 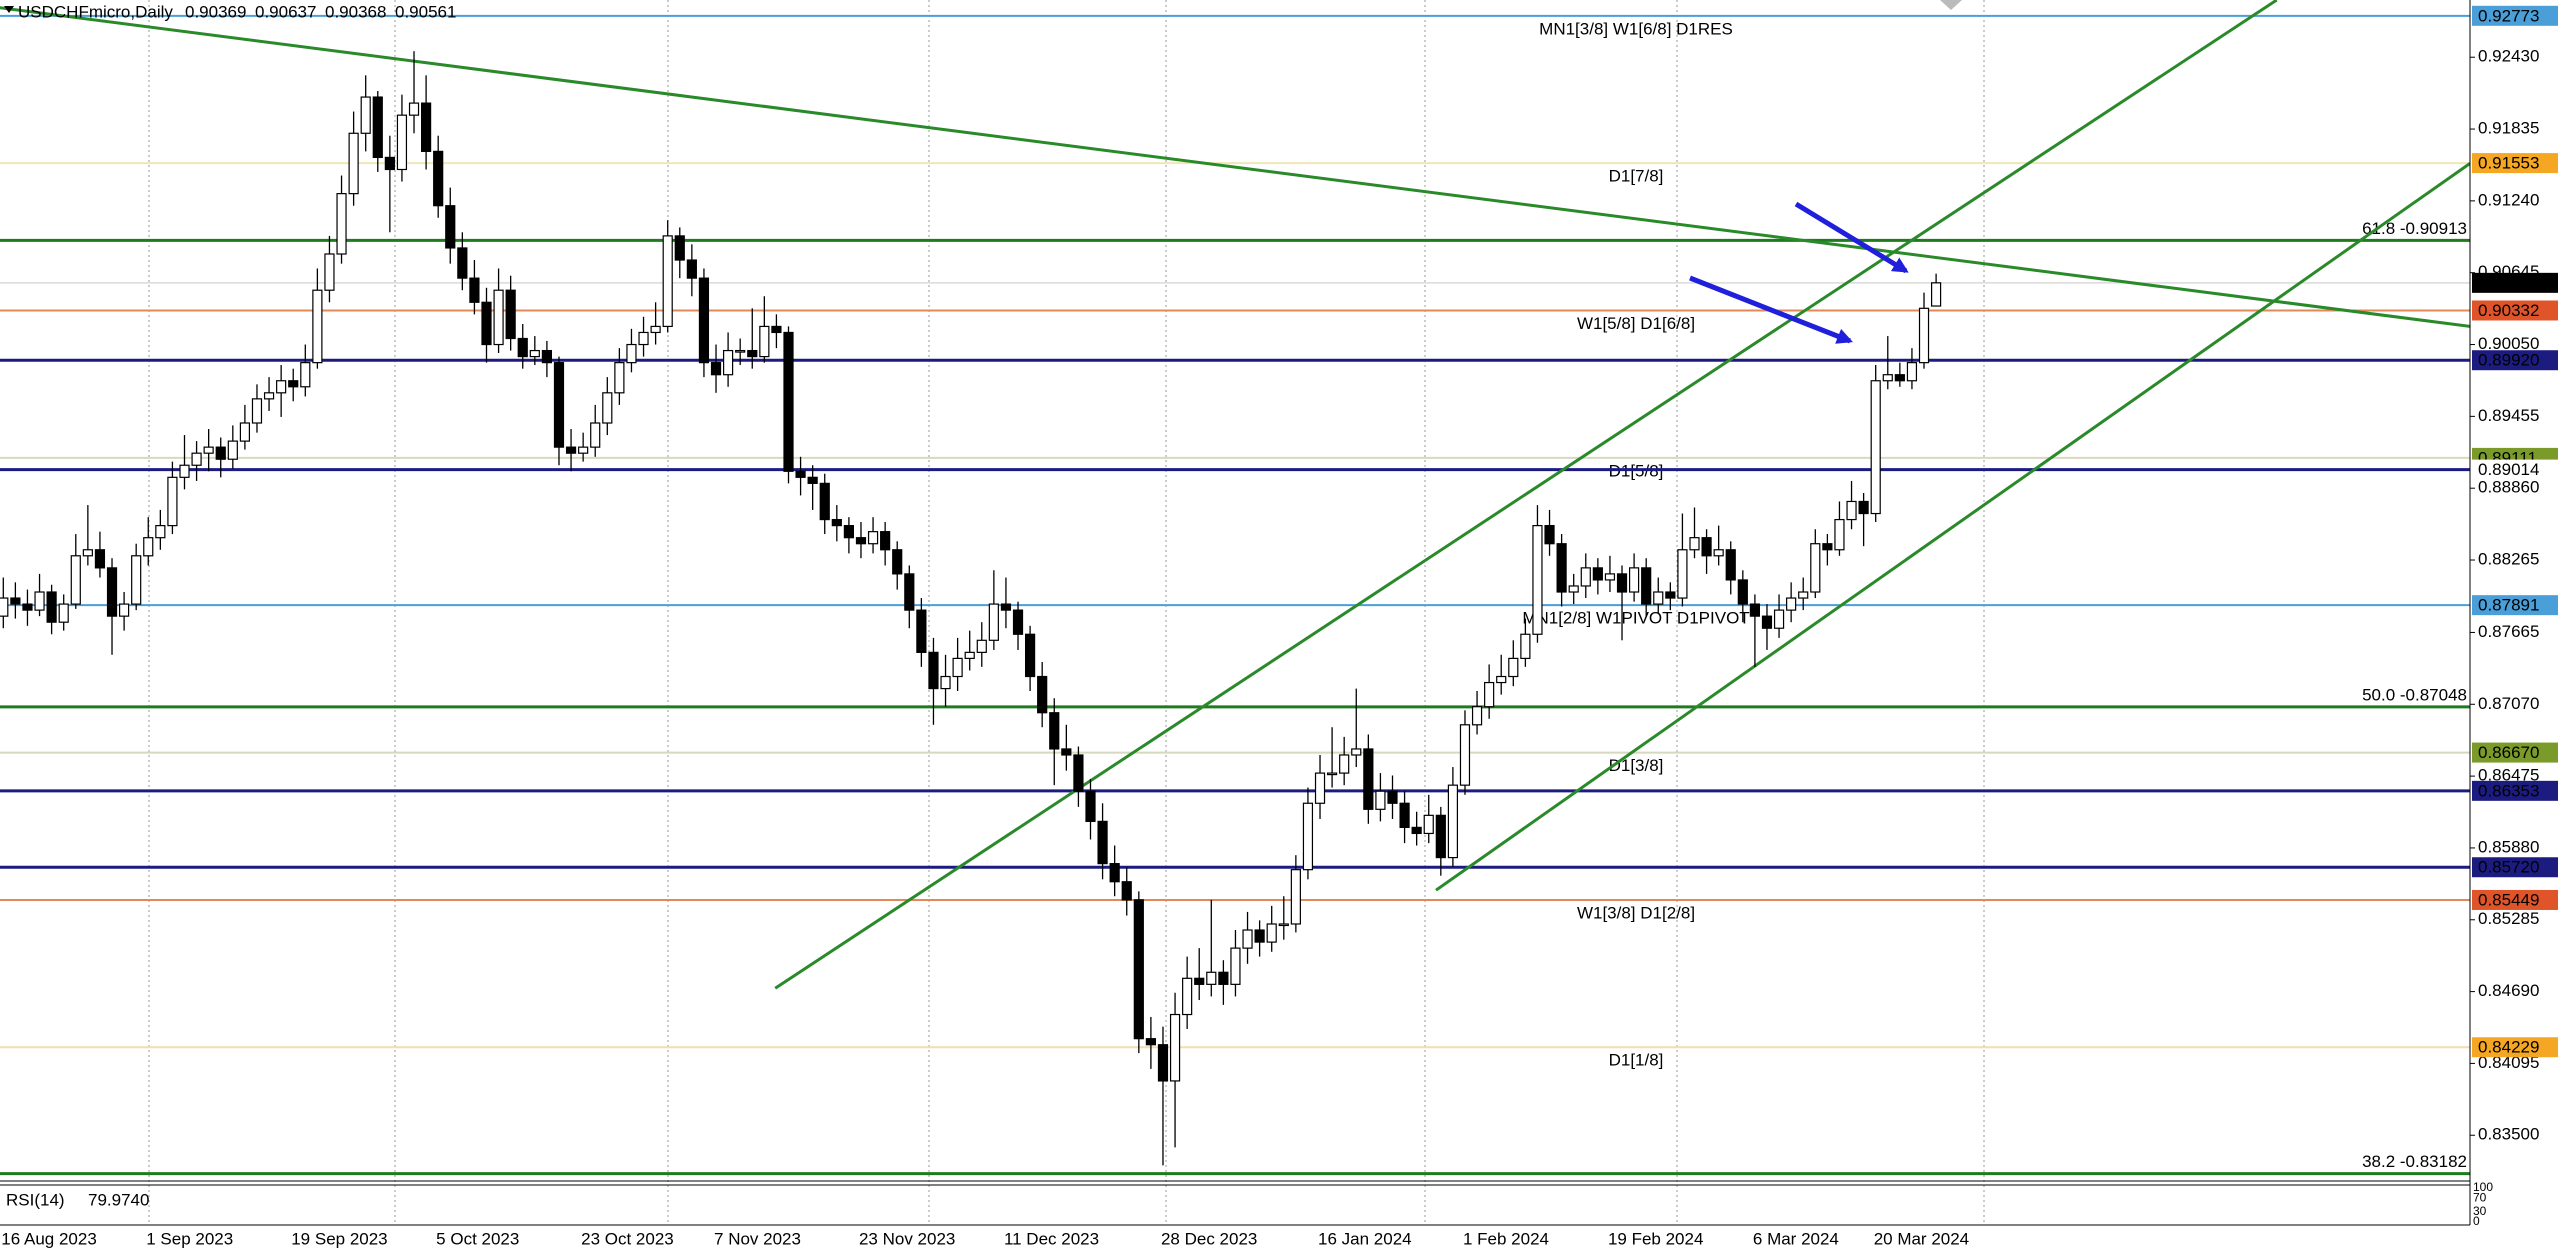 I want to click on header-icon, so click(x=9, y=9).